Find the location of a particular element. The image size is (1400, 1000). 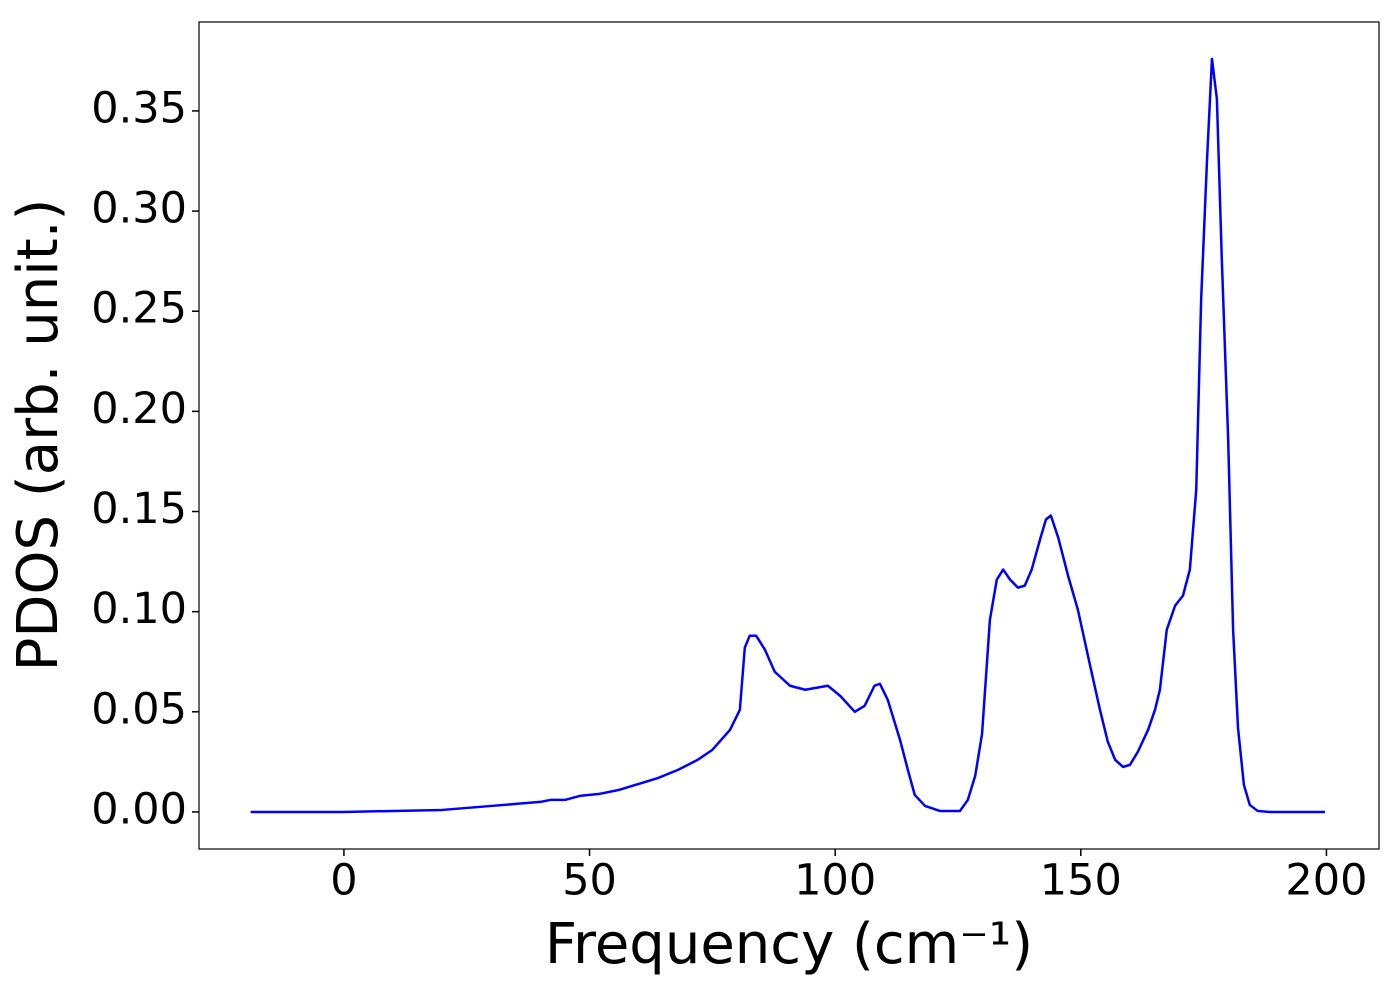

x-tick-label: 100 is located at coordinates (835, 881).